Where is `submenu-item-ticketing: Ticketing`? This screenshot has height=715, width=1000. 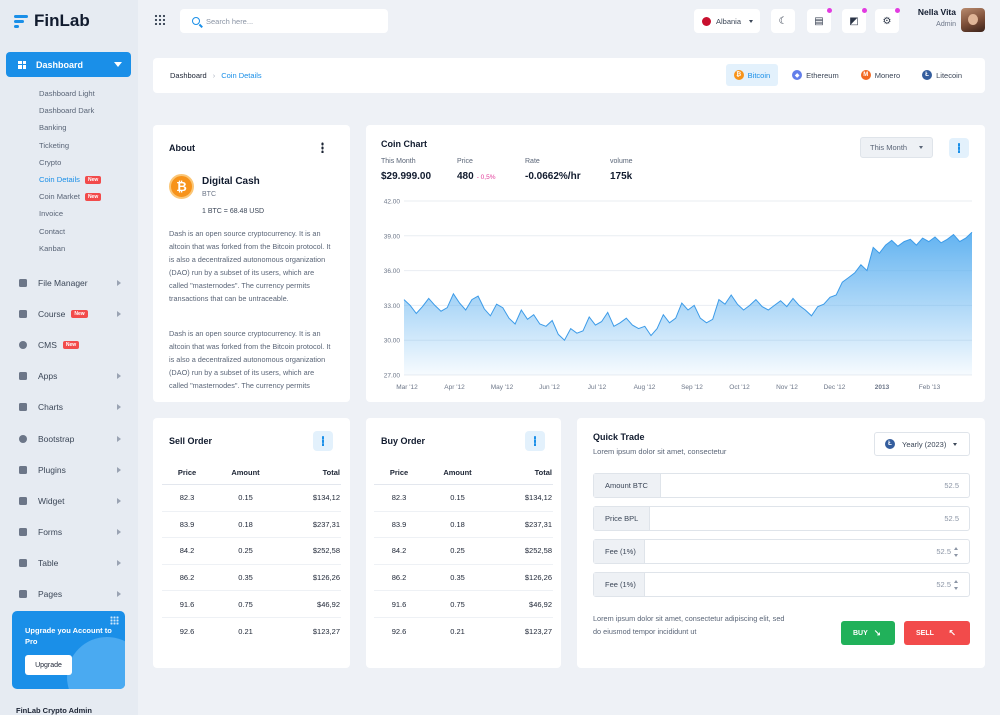 submenu-item-ticketing: Ticketing is located at coordinates (54, 145).